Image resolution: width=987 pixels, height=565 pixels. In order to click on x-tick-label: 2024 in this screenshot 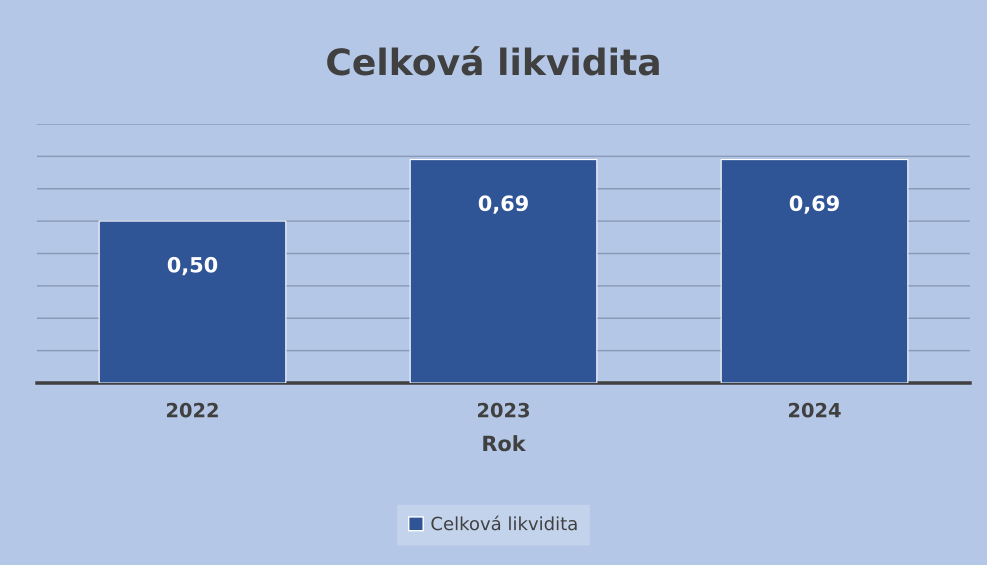, I will do `click(814, 410)`.